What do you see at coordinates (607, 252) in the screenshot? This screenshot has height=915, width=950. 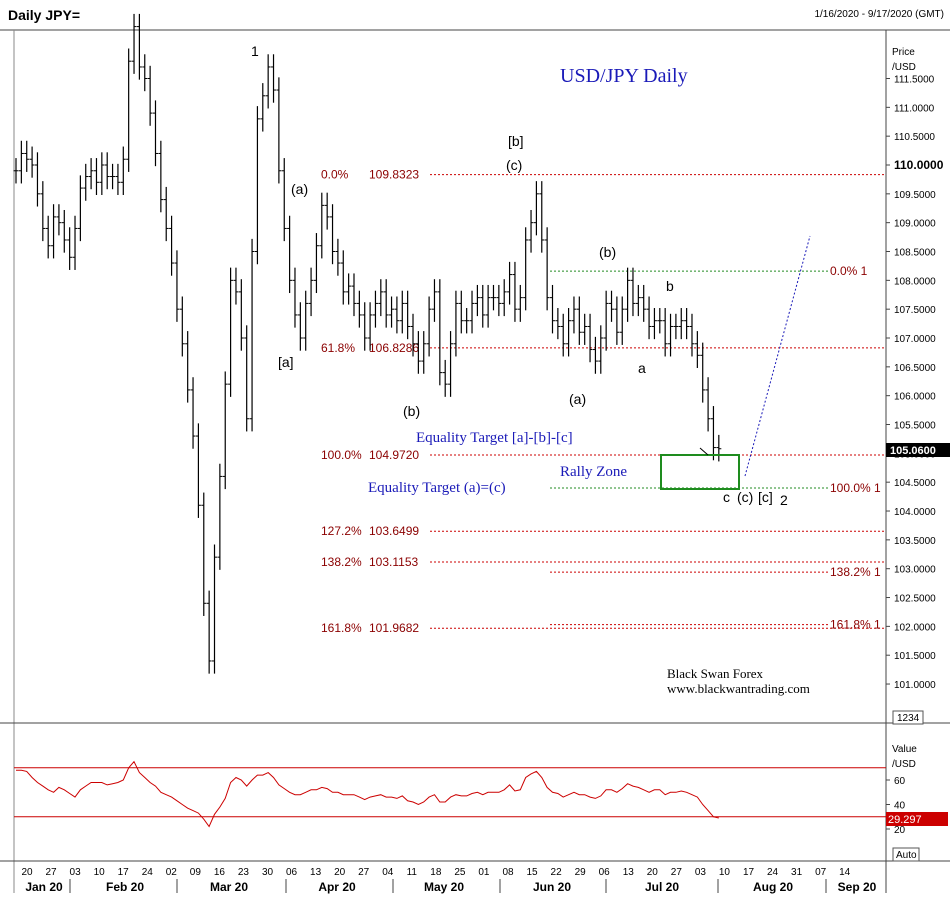 I see `wave-label-b-paren-2: (b)` at bounding box center [607, 252].